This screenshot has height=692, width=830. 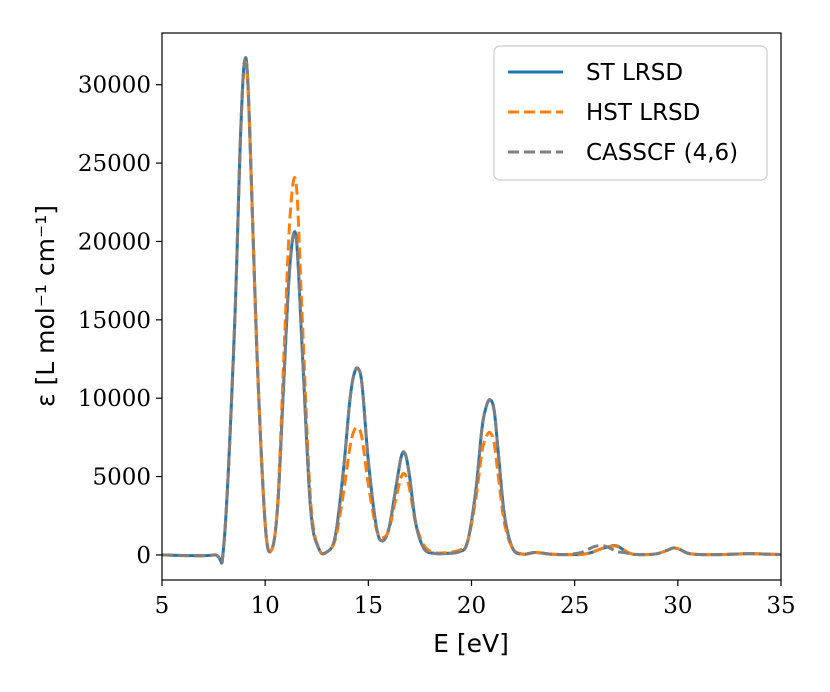 What do you see at coordinates (634, 73) in the screenshot?
I see `legend-label-0: ST LRSD` at bounding box center [634, 73].